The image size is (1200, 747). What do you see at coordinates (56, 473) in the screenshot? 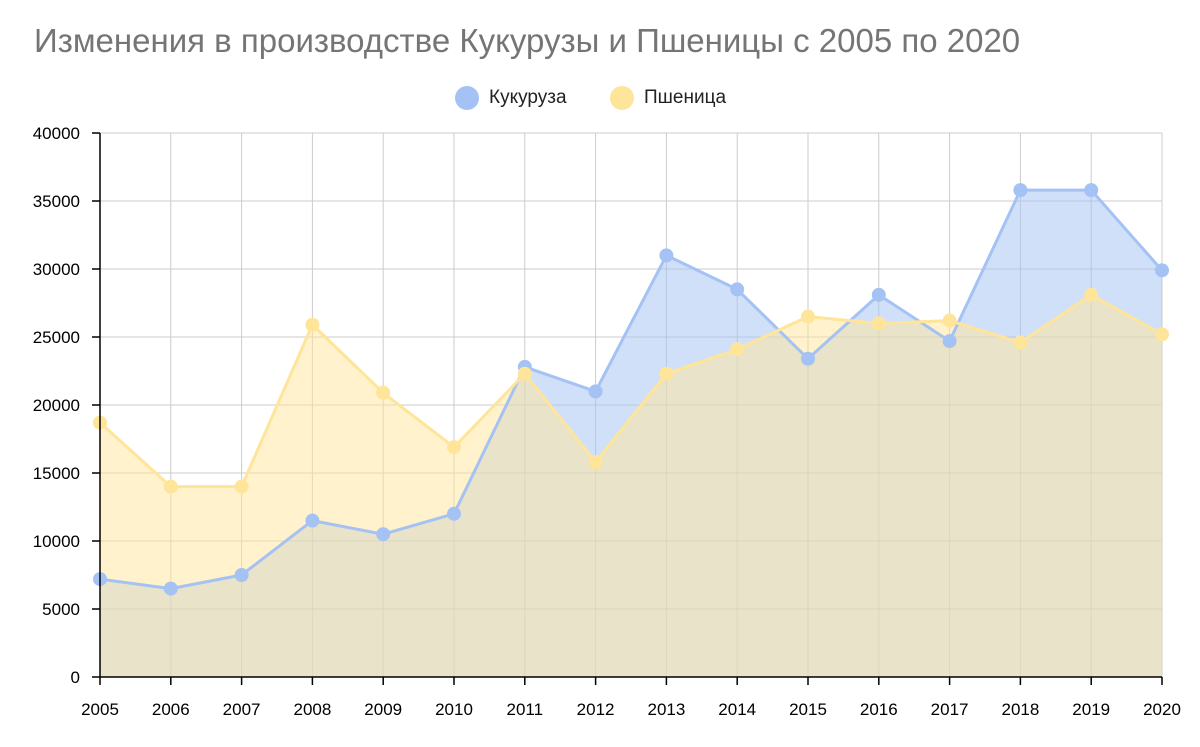
I see `y-tick-label-15000: 15000` at bounding box center [56, 473].